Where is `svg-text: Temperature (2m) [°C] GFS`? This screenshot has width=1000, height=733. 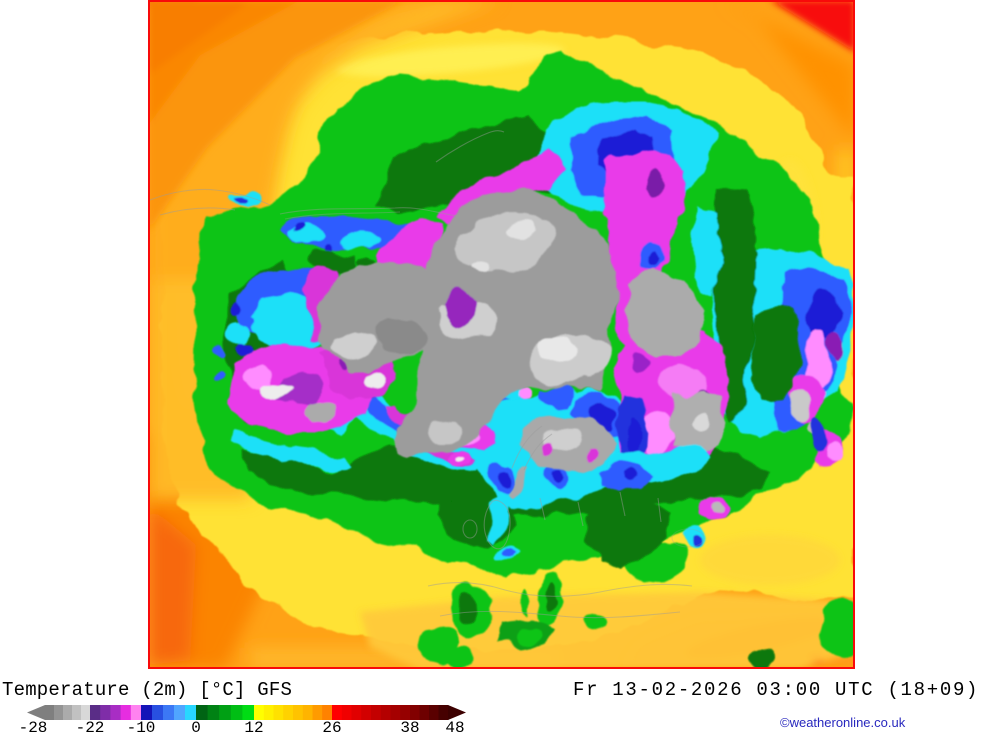 svg-text: Temperature (2m) [°C] GFS is located at coordinates (147, 690).